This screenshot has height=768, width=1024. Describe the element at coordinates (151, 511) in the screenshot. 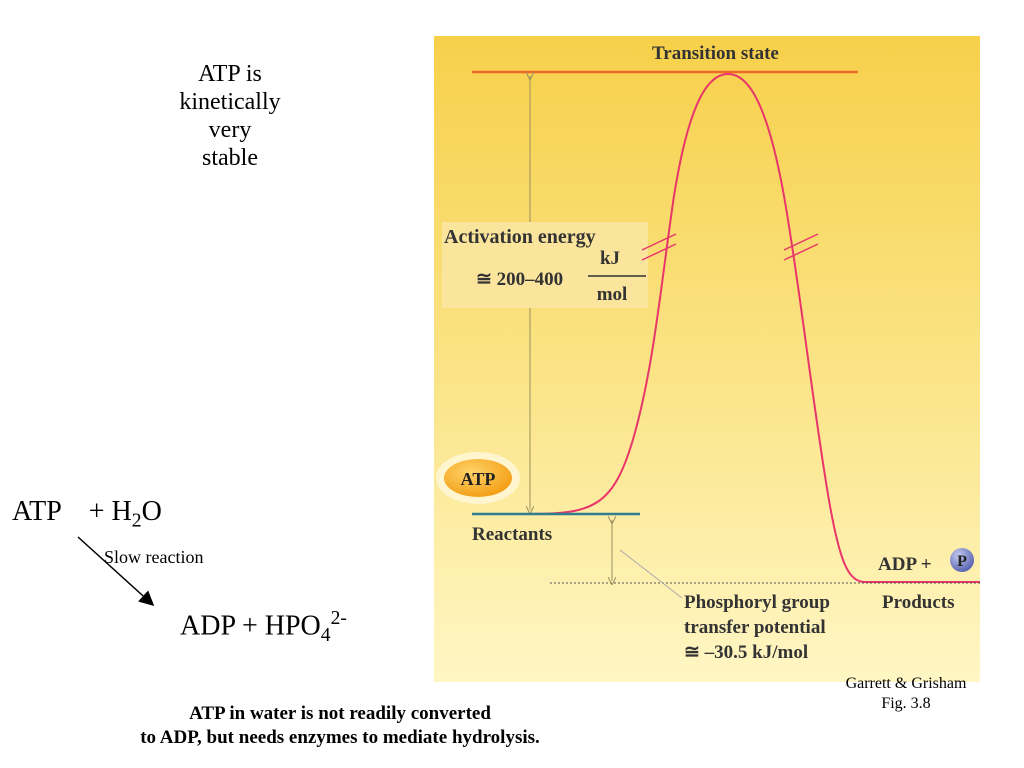

I see `reactant-water-o: O` at that location.